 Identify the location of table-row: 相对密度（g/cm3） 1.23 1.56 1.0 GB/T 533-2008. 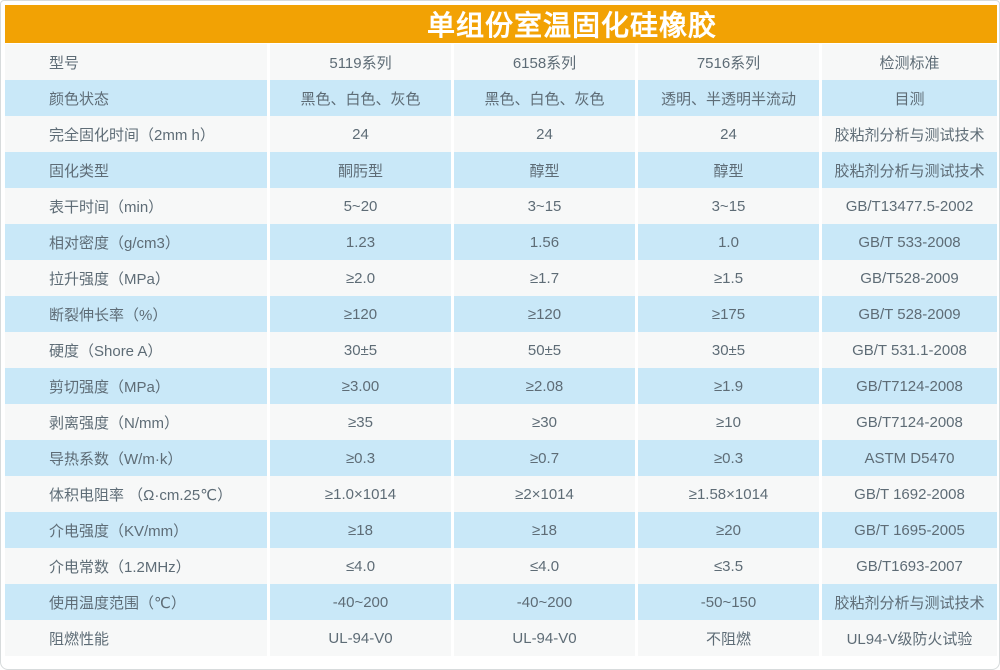
(501, 242).